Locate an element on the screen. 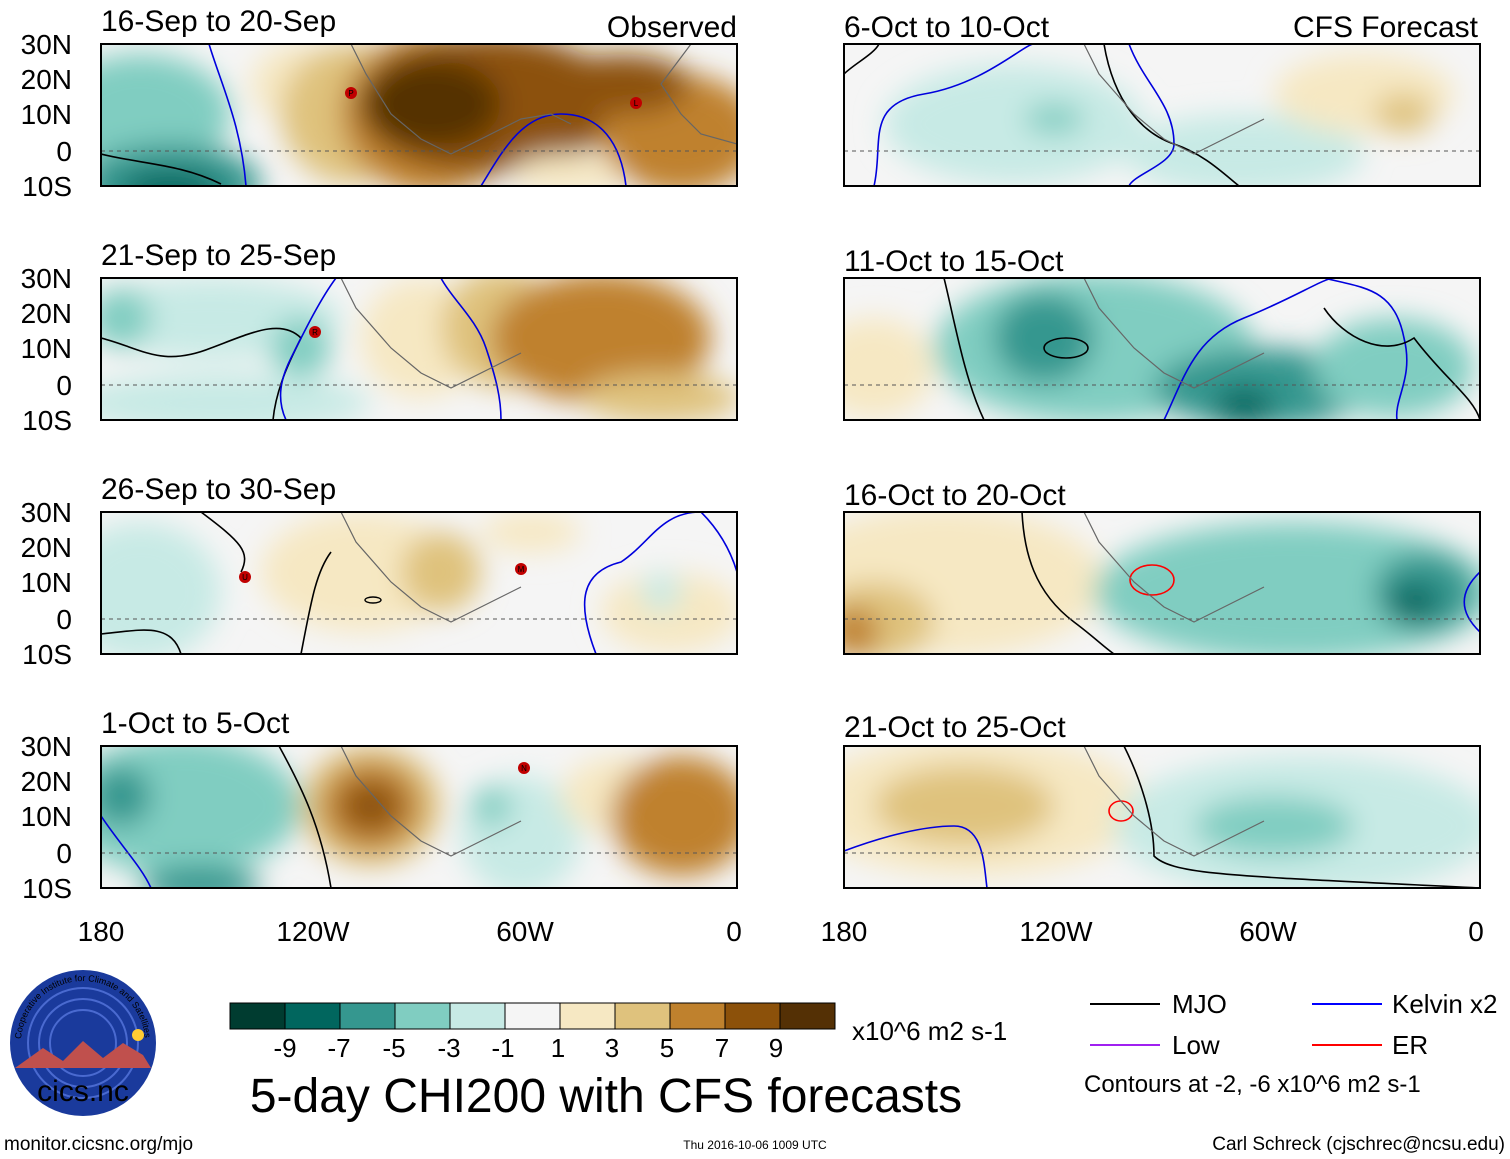 Image resolution: width=1510 pixels, height=1159 pixels. colorbar is located at coordinates (532, 1016).